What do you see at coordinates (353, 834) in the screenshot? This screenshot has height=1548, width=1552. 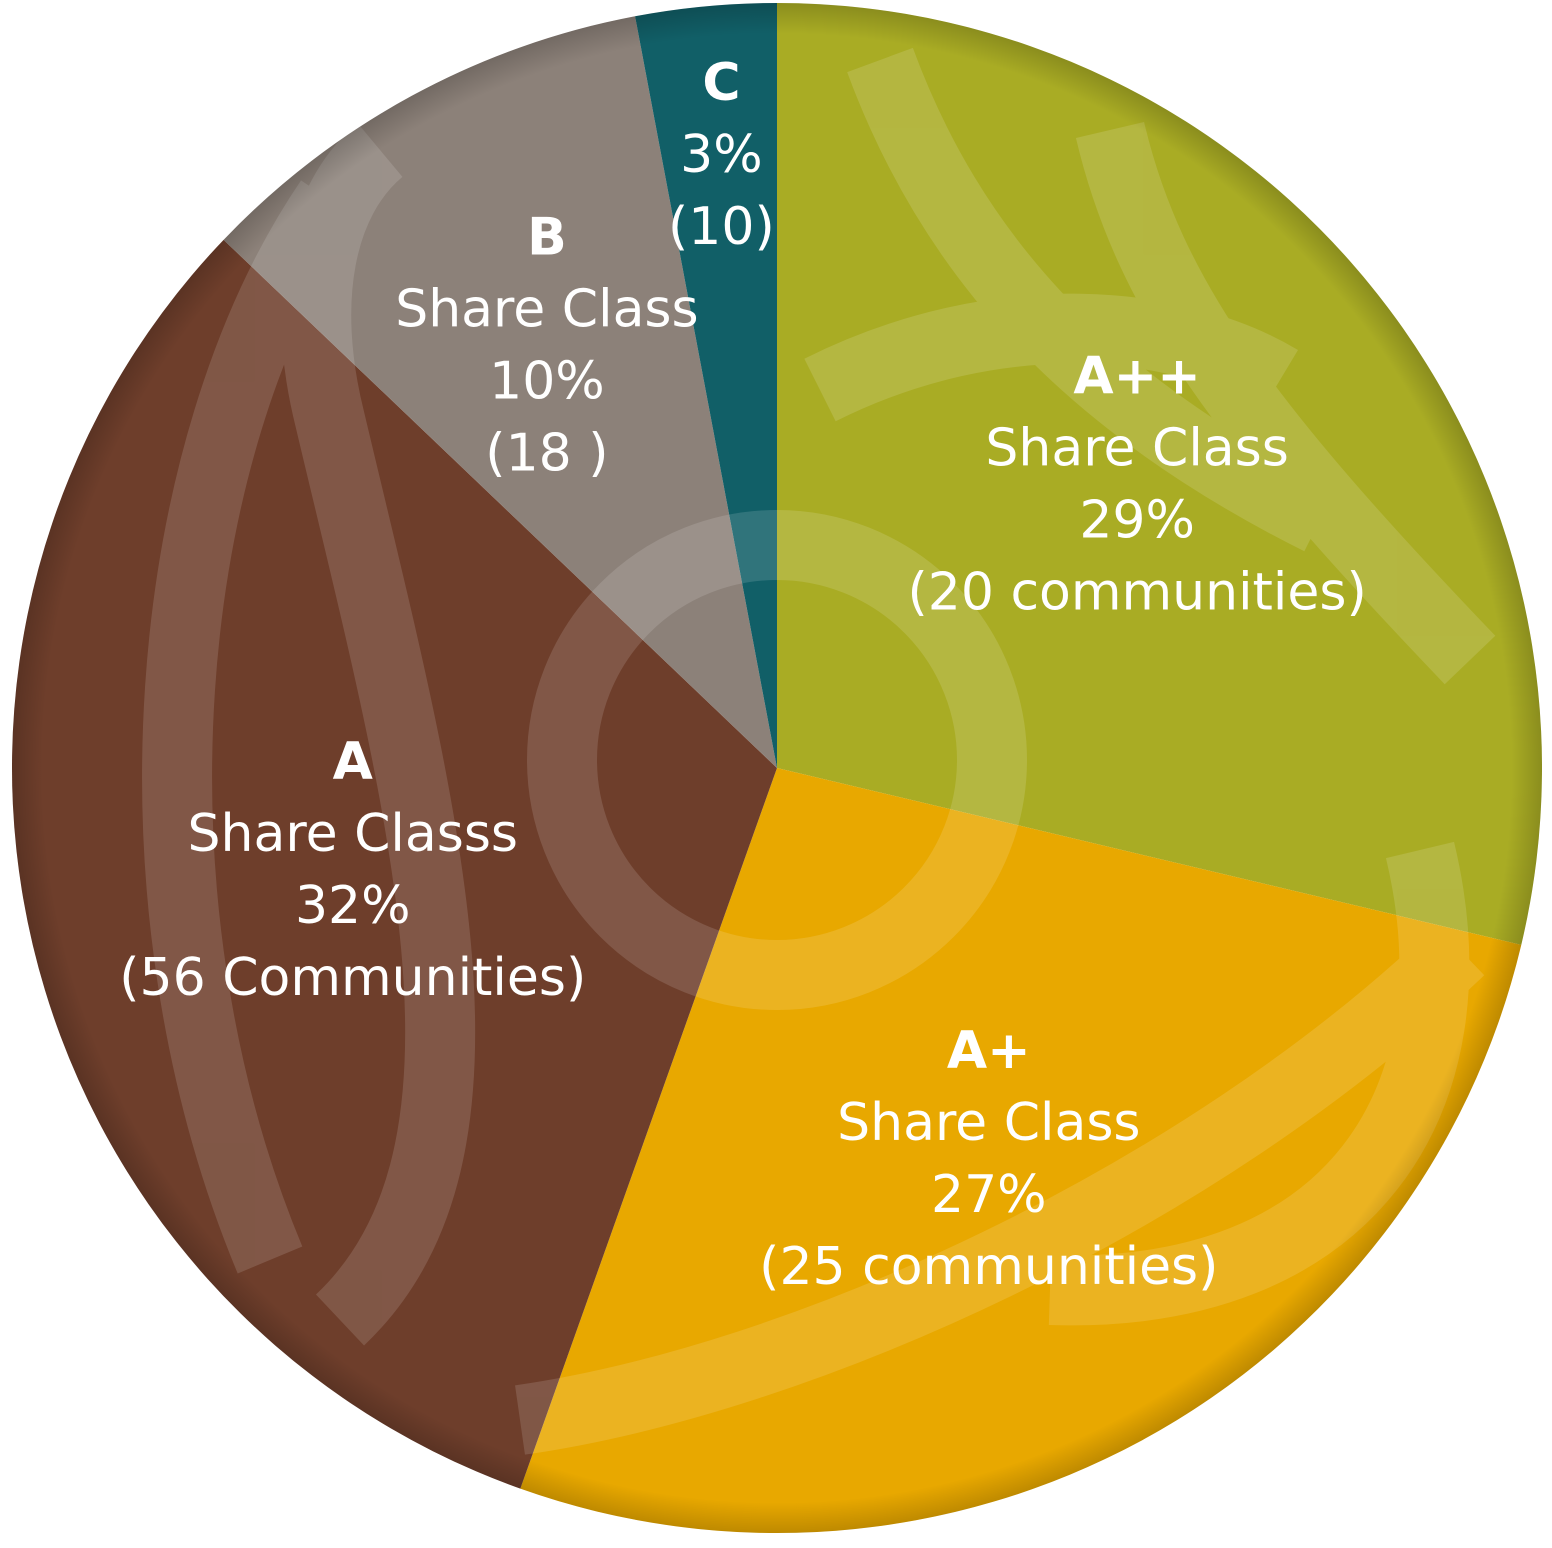 I see `slice-label-line2: Share Classs` at bounding box center [353, 834].